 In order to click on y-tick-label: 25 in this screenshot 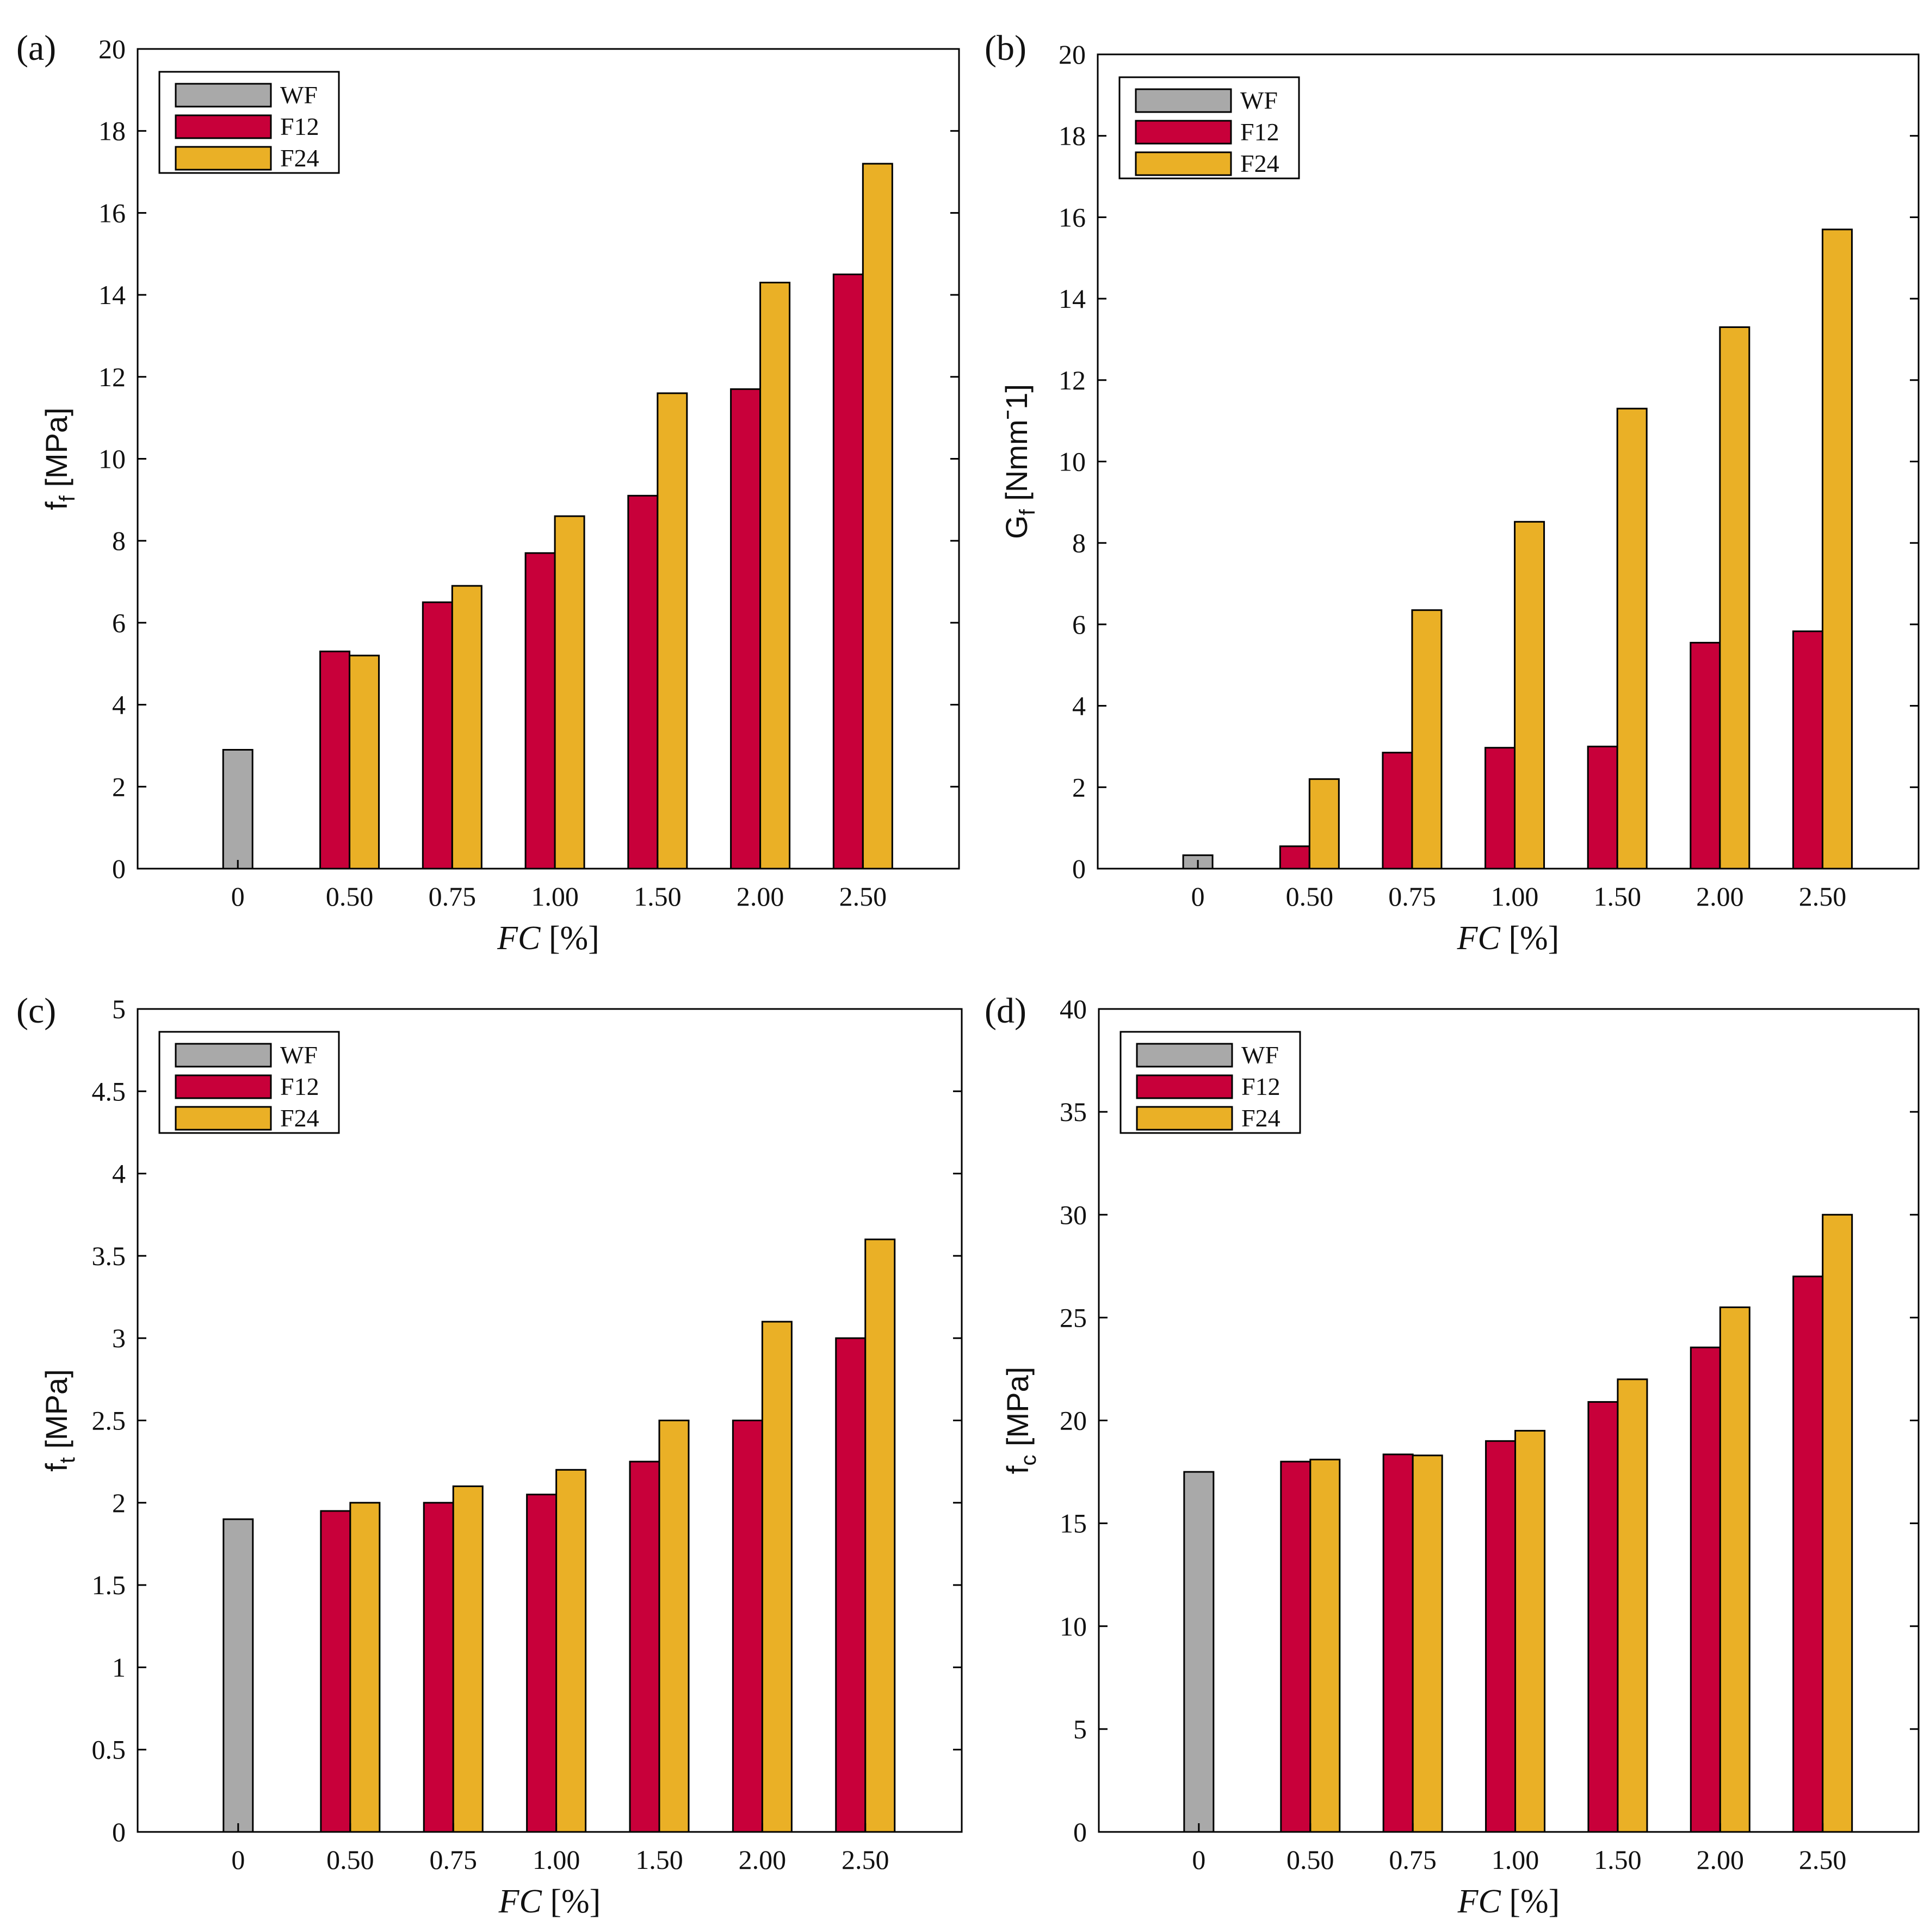, I will do `click(1073, 1317)`.